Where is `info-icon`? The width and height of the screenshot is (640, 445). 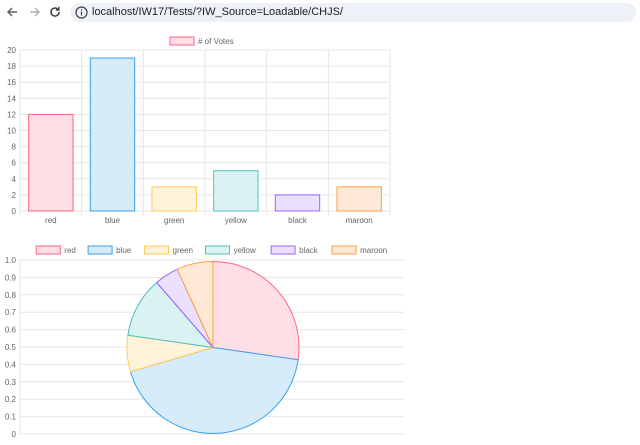
info-icon is located at coordinates (81, 15).